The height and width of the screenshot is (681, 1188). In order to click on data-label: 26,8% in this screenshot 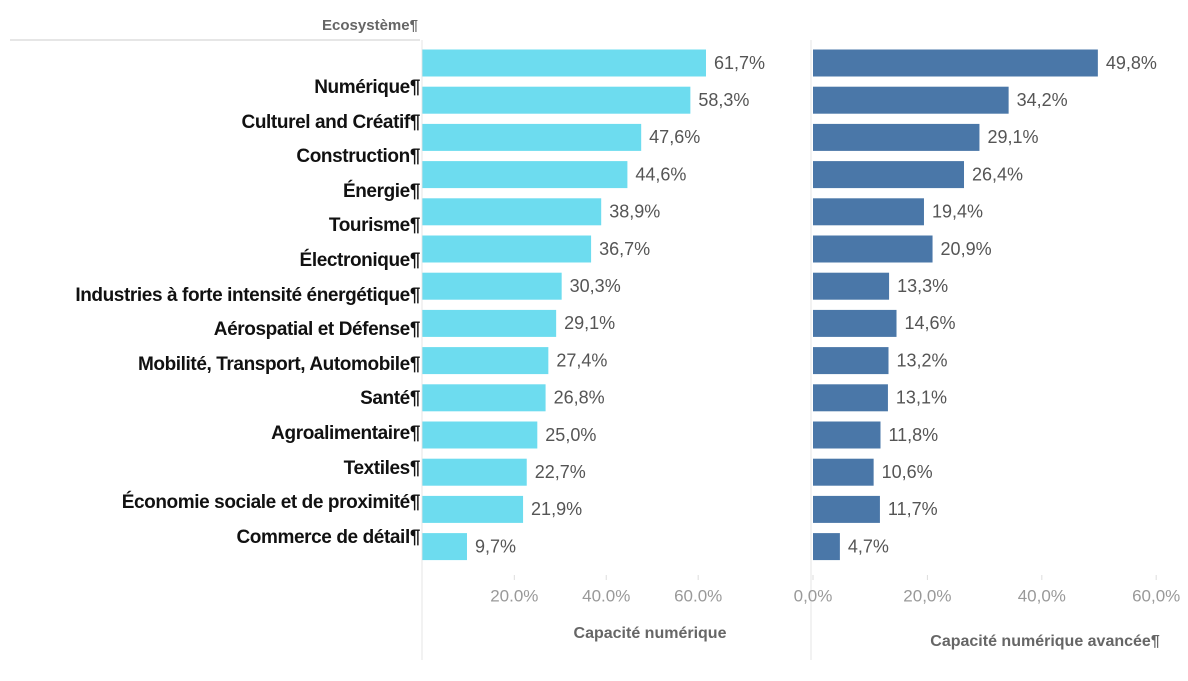, I will do `click(579, 398)`.